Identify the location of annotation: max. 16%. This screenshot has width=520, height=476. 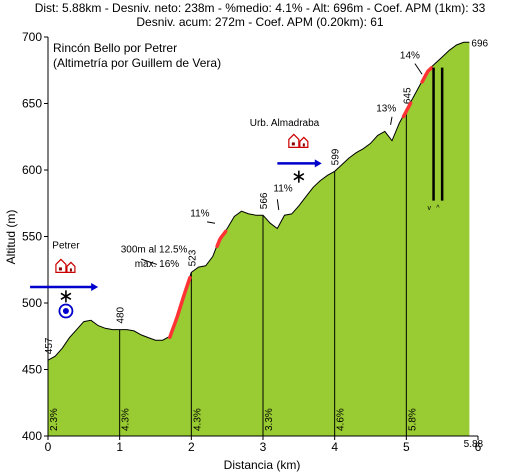
(157, 264).